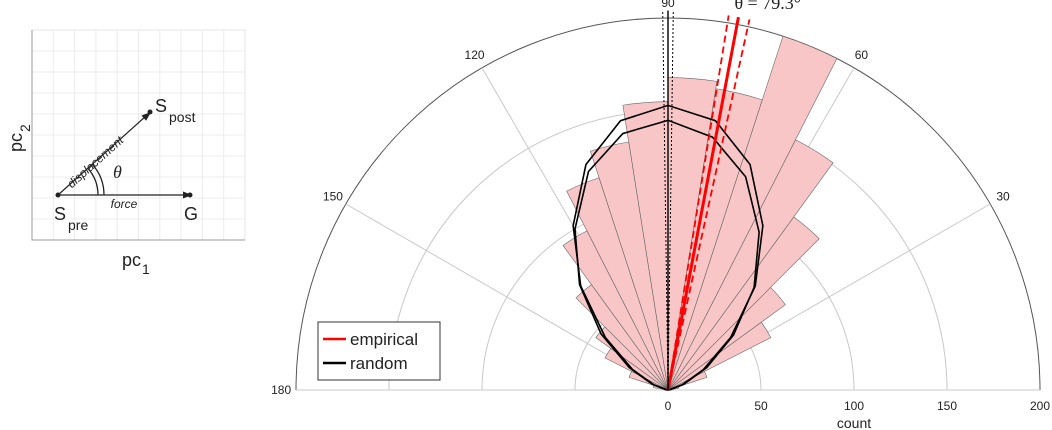 Image resolution: width=1052 pixels, height=430 pixels. What do you see at coordinates (668, 5) in the screenshot?
I see `theta-tick-label: 90` at bounding box center [668, 5].